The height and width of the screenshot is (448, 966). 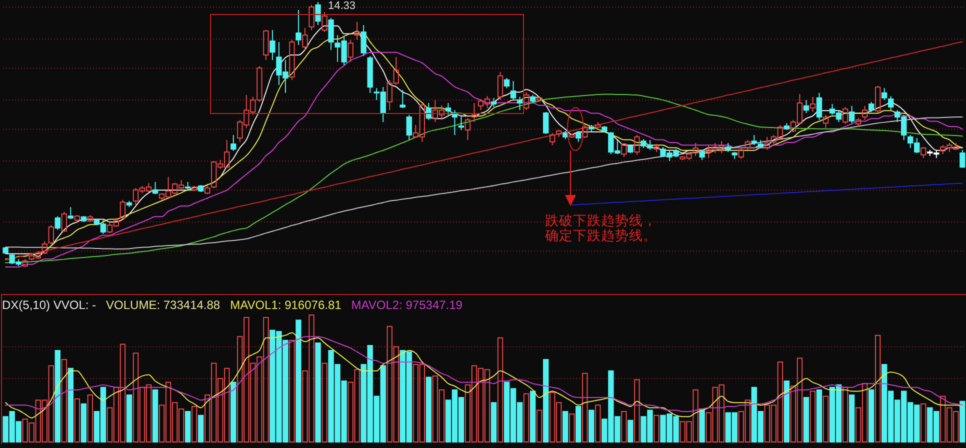 What do you see at coordinates (406, 305) in the screenshot?
I see `text: MAVOL2: 975347.19` at bounding box center [406, 305].